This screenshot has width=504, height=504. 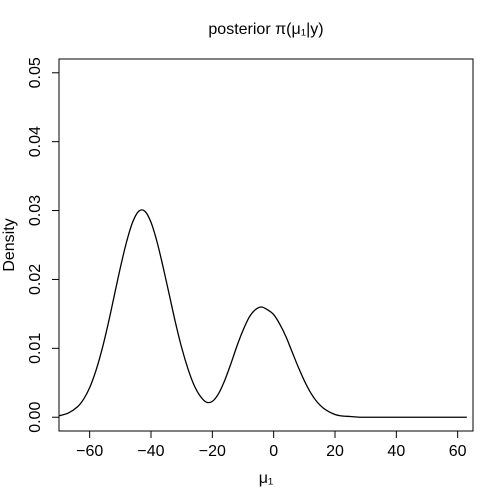 I want to click on x-tick-label: 60, so click(x=458, y=451).